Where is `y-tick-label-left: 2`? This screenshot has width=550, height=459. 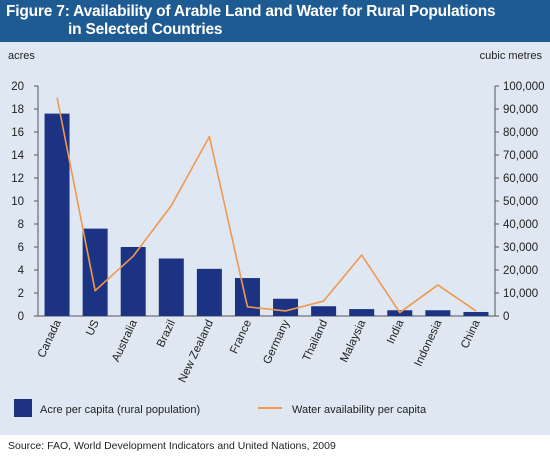 y-tick-label-left: 2 is located at coordinates (21, 294).